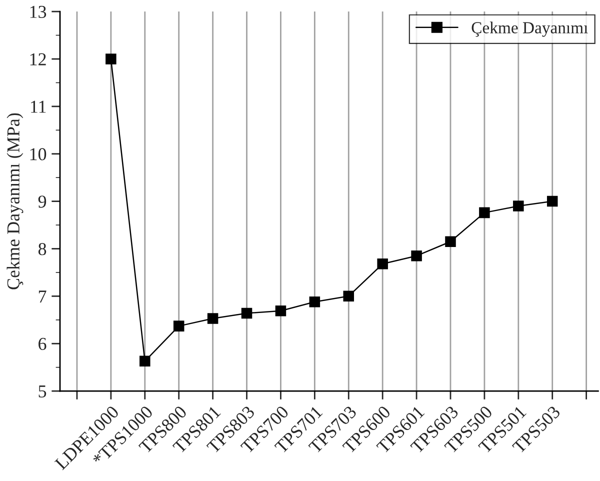  Describe the element at coordinates (38, 12) in the screenshot. I see `y-tick-label: 13` at that location.